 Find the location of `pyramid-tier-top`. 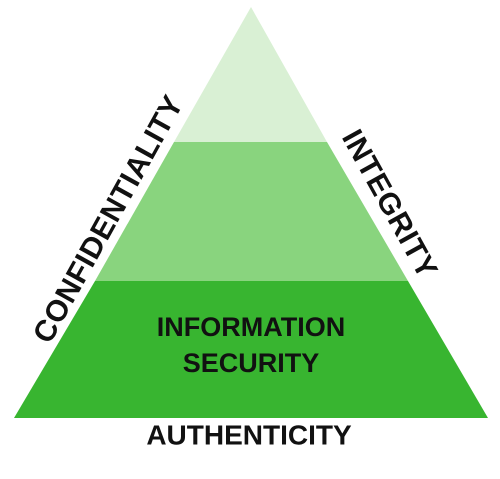

pyramid-tier-top is located at coordinates (250, 74).